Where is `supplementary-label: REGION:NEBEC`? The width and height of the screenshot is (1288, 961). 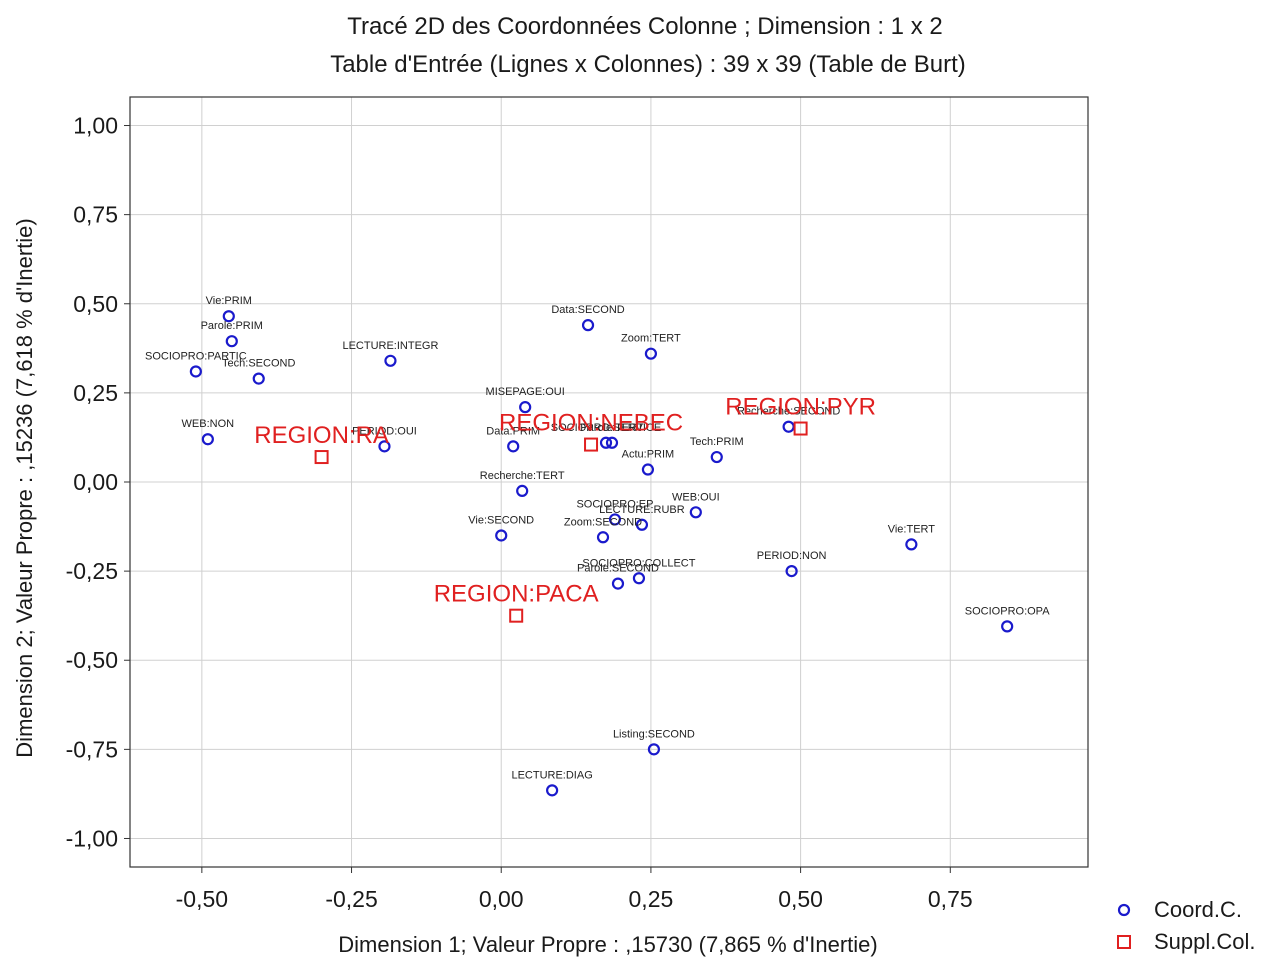
supplementary-label: REGION:NEBEC is located at coordinates (591, 423).